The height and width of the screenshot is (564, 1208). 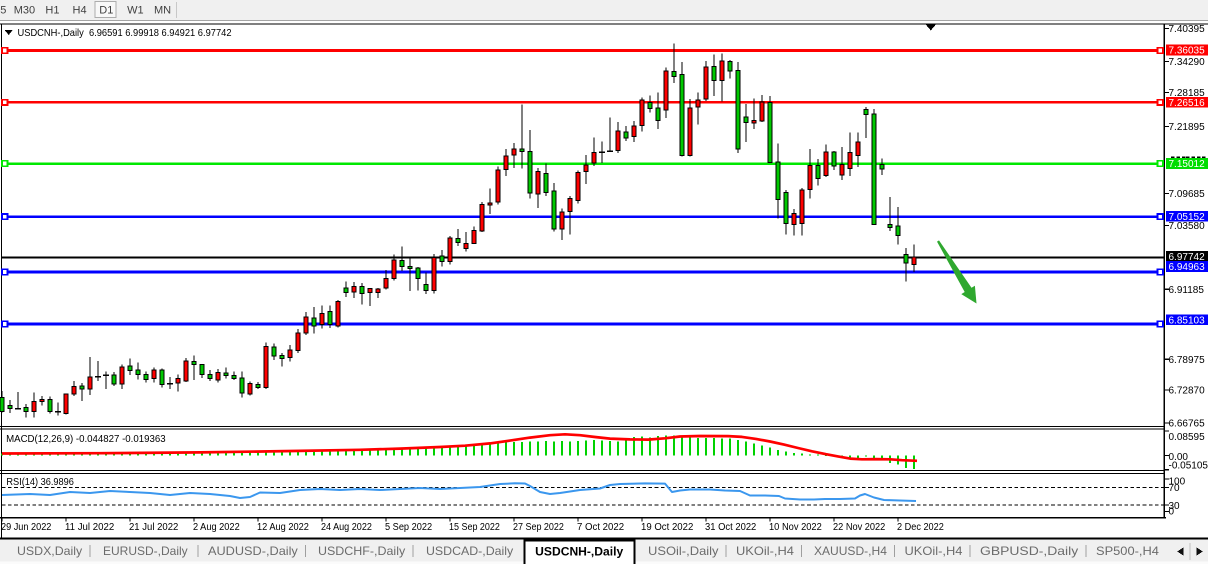 I want to click on svg-text: M30, so click(x=24, y=11).